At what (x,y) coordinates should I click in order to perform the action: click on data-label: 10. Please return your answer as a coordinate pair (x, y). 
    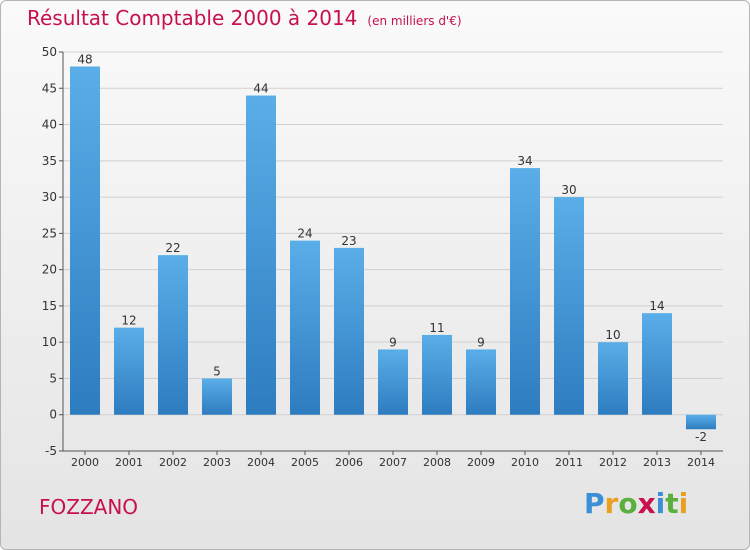
    Looking at the image, I should click on (612, 335).